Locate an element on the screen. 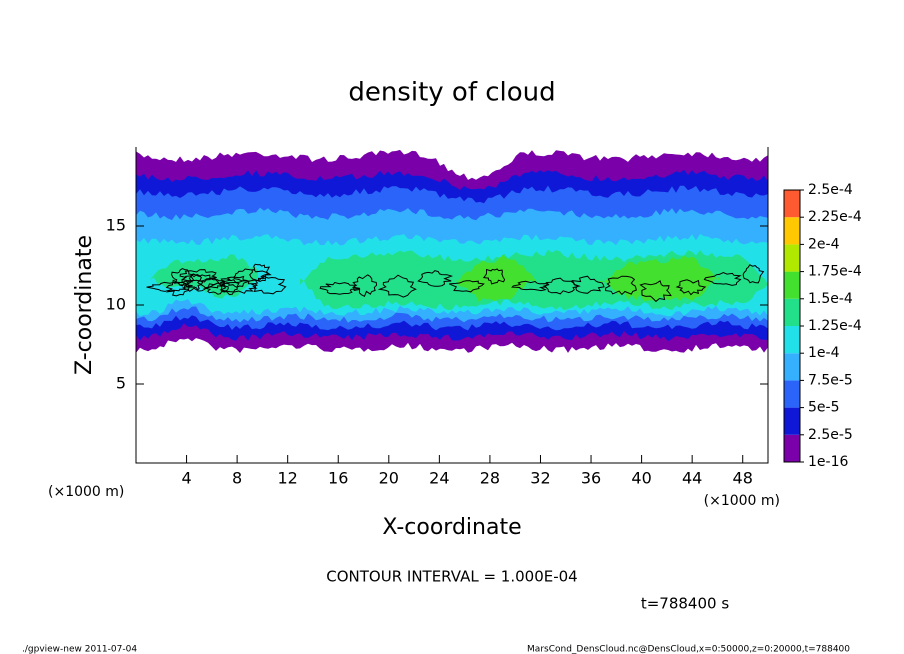 This screenshot has width=904, height=654. colorbar-label: 2e-4 is located at coordinates (824, 244).